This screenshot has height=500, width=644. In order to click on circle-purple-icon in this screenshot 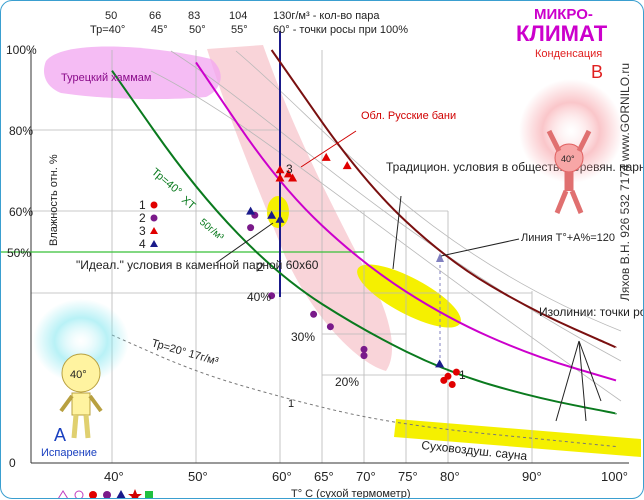, I will do `click(107, 494)`.